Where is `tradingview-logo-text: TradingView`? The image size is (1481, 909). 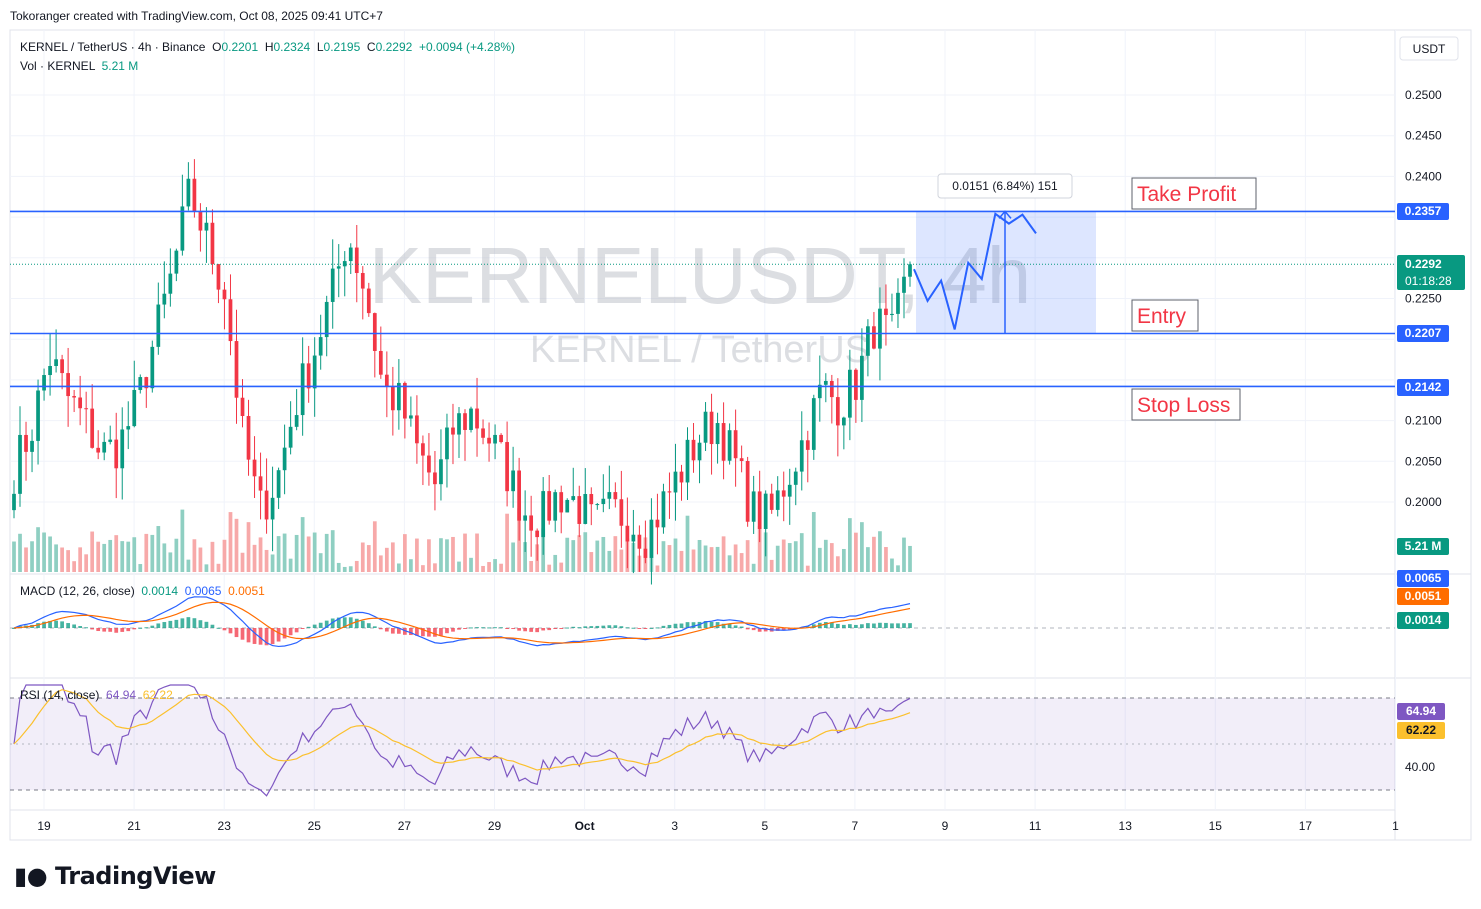
tradingview-logo-text: TradingView is located at coordinates (135, 876).